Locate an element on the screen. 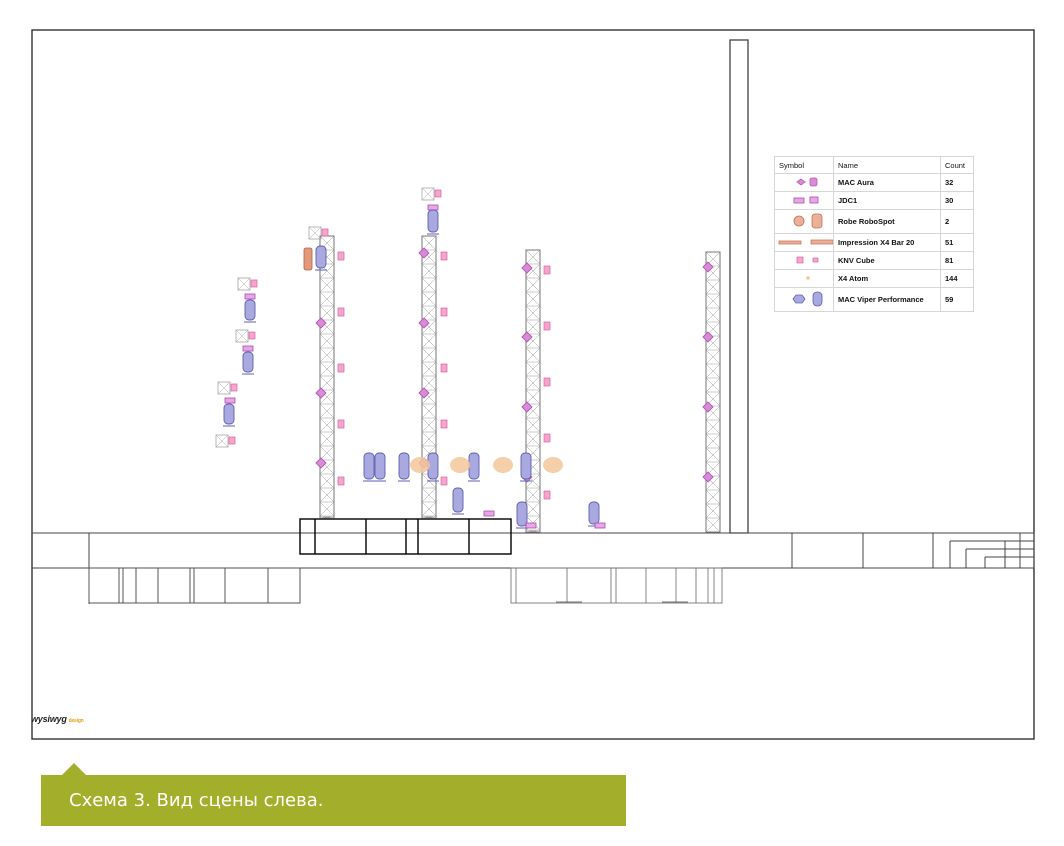  legend-name: JDC1 is located at coordinates (887, 200).